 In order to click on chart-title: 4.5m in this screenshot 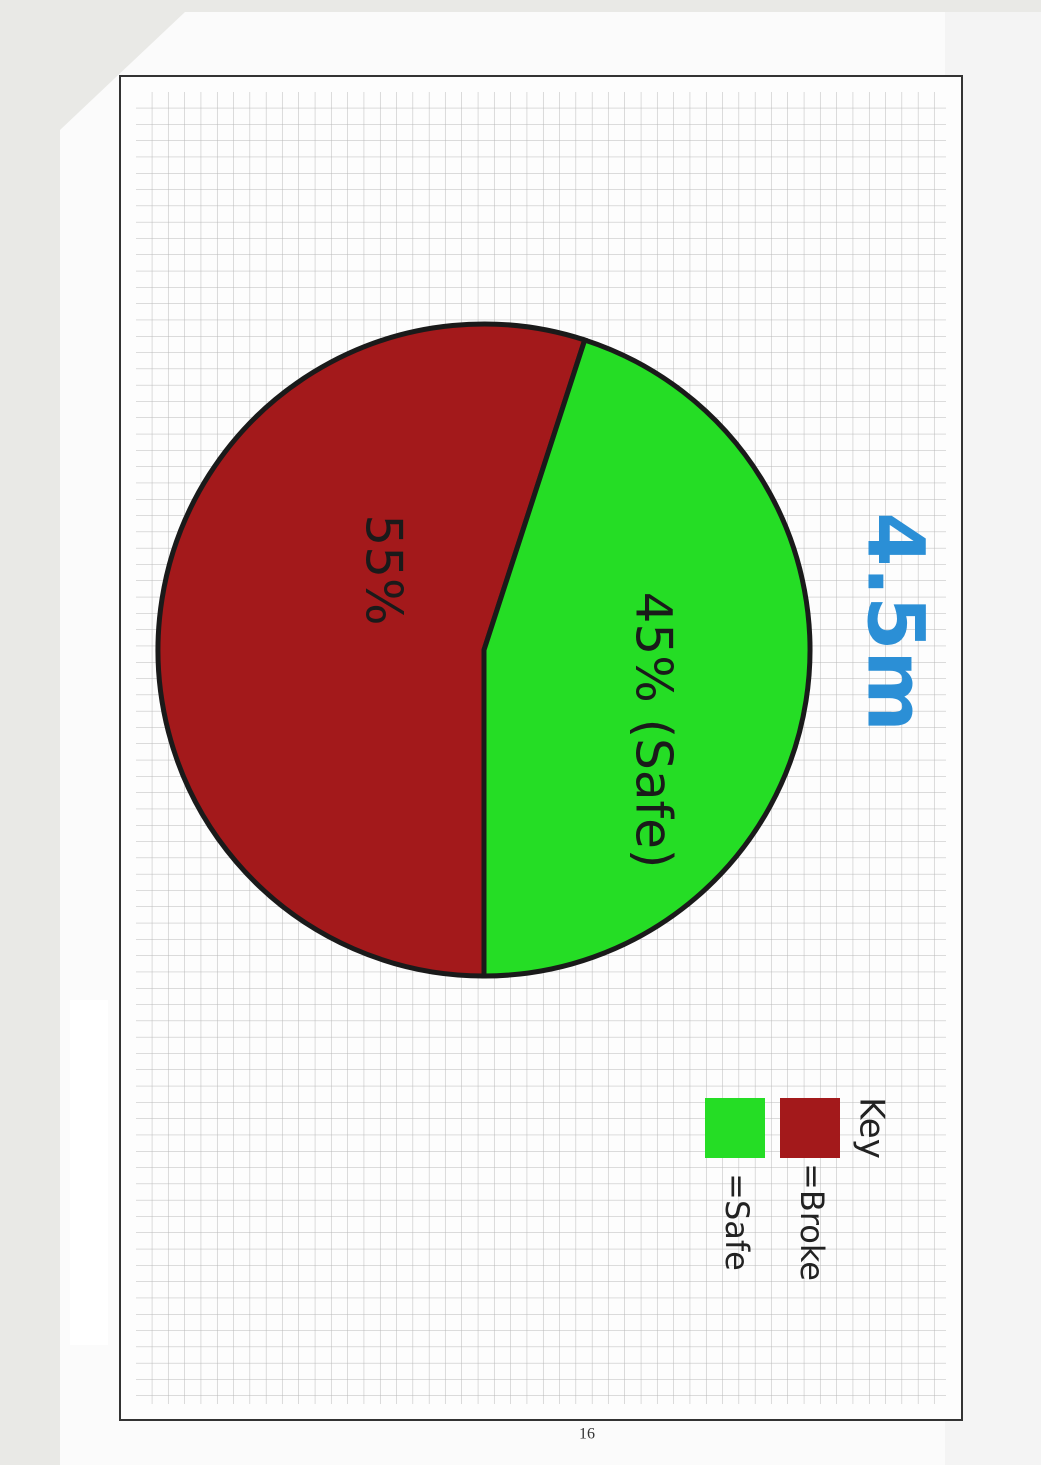, I will do `click(895, 621)`.